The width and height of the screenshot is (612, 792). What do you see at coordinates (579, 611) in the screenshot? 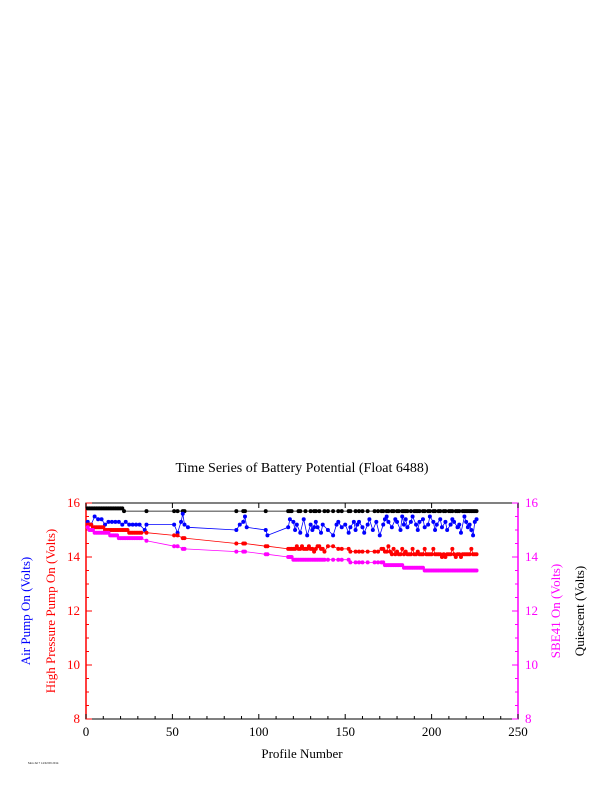
I see `y-axis-label-quiescent: Quiescent (Volts)` at bounding box center [579, 611].